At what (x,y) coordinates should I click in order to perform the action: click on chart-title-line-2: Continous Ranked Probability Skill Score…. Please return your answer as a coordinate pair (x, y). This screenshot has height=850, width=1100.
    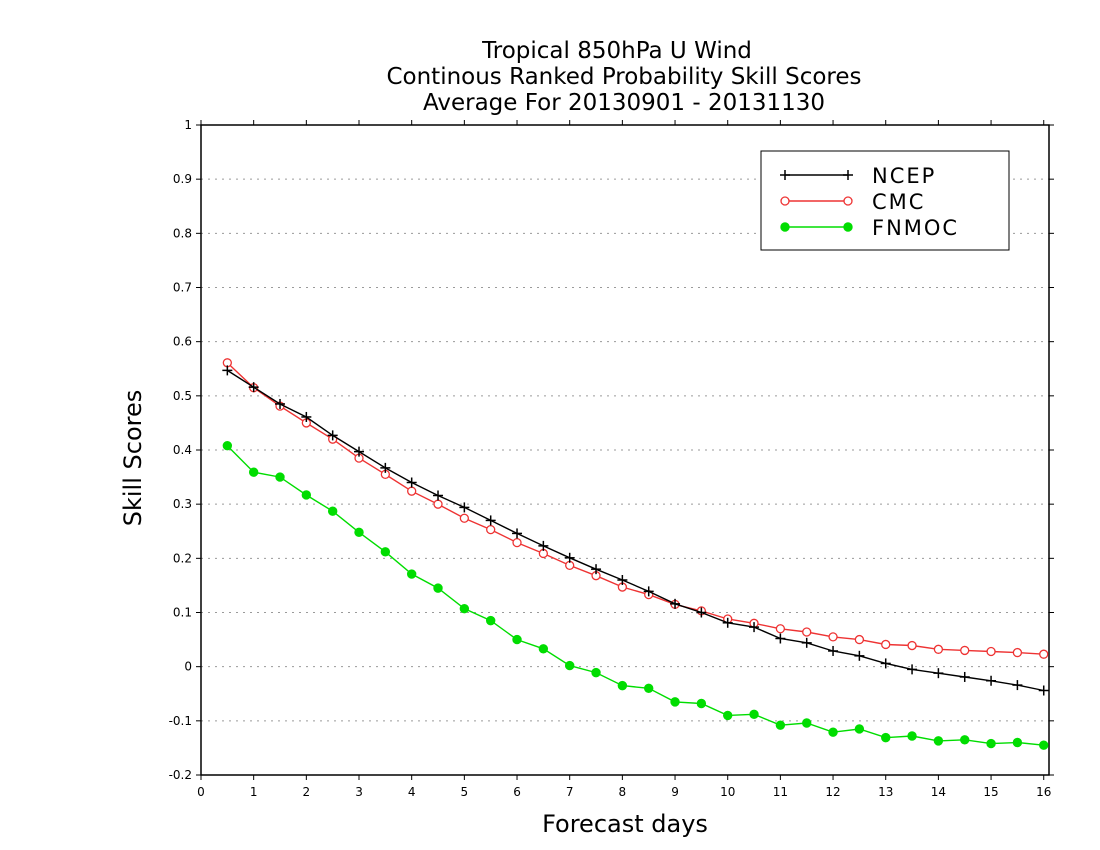
    Looking at the image, I should click on (623, 77).